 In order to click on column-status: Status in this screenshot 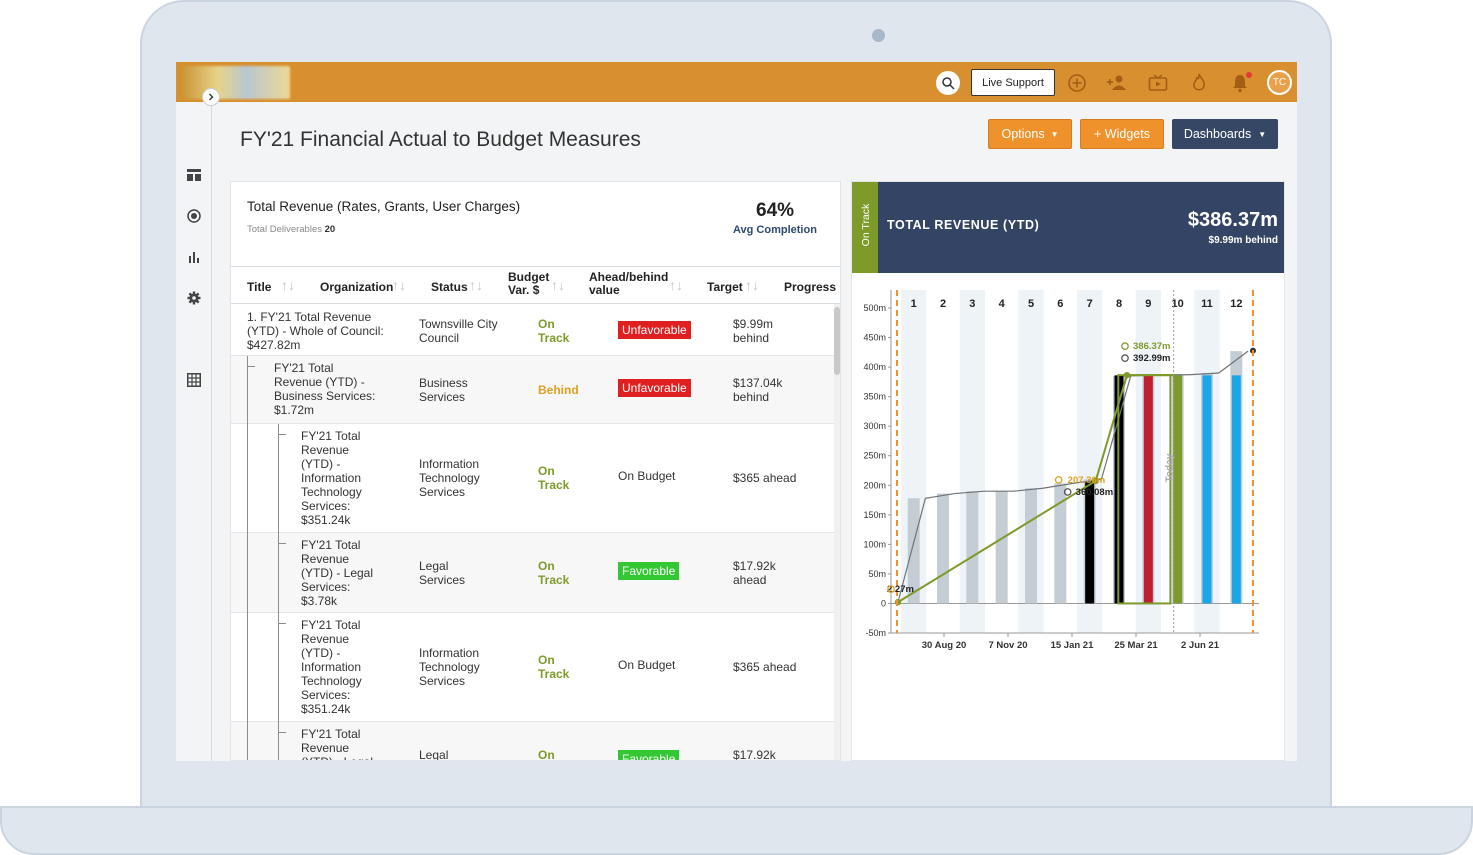, I will do `click(449, 287)`.